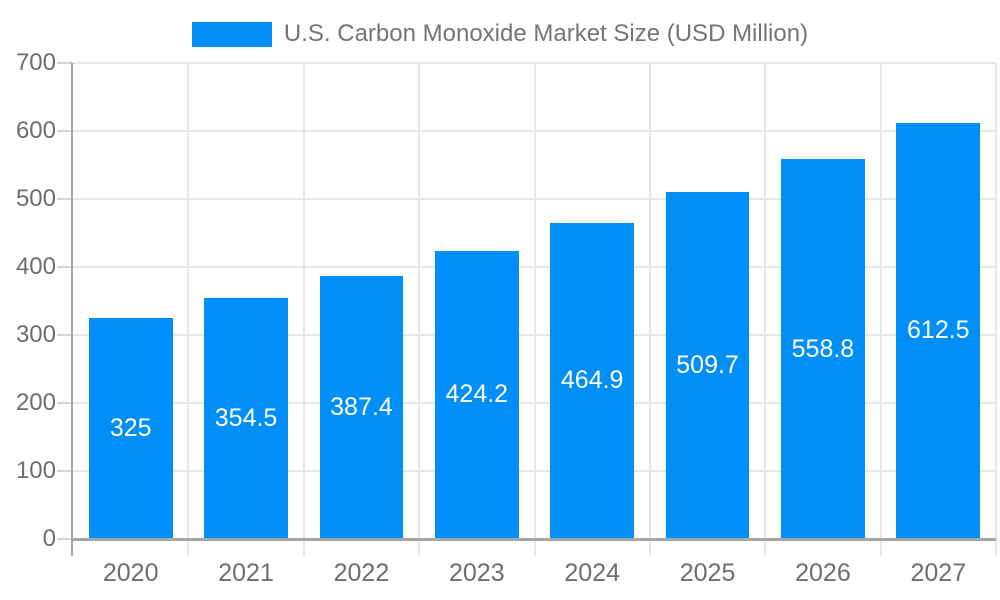 This screenshot has width=1000, height=600. Describe the element at coordinates (35, 198) in the screenshot. I see `y-axis-tick-label: 500` at that location.